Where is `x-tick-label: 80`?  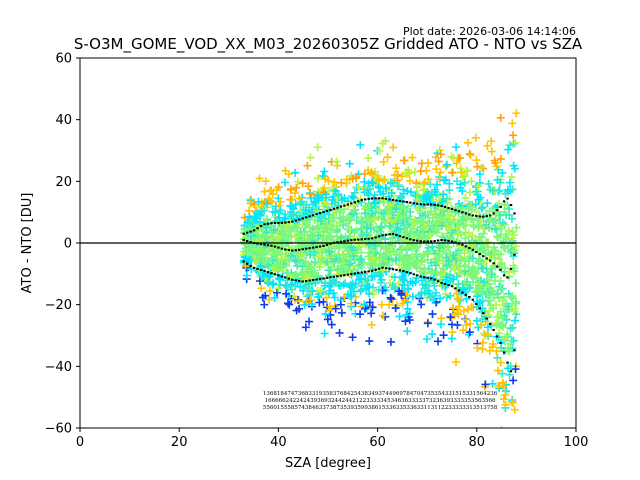 x-tick-label: 80 is located at coordinates (477, 442).